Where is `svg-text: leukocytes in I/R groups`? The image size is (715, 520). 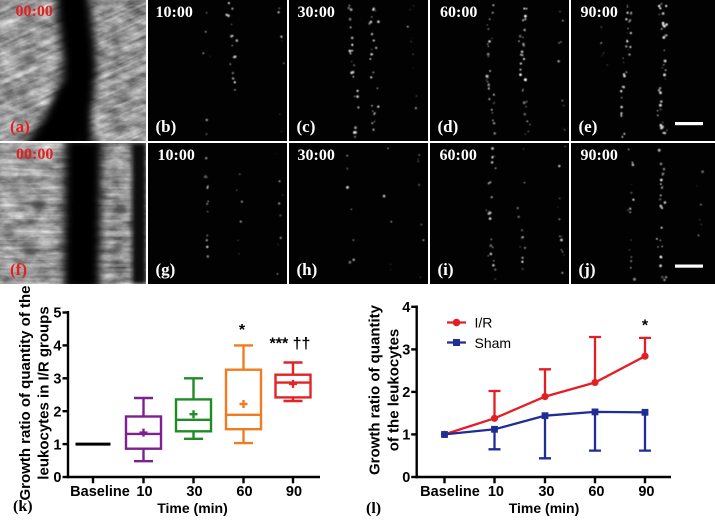 svg-text: leukocytes in I/R groups is located at coordinates (44, 392).